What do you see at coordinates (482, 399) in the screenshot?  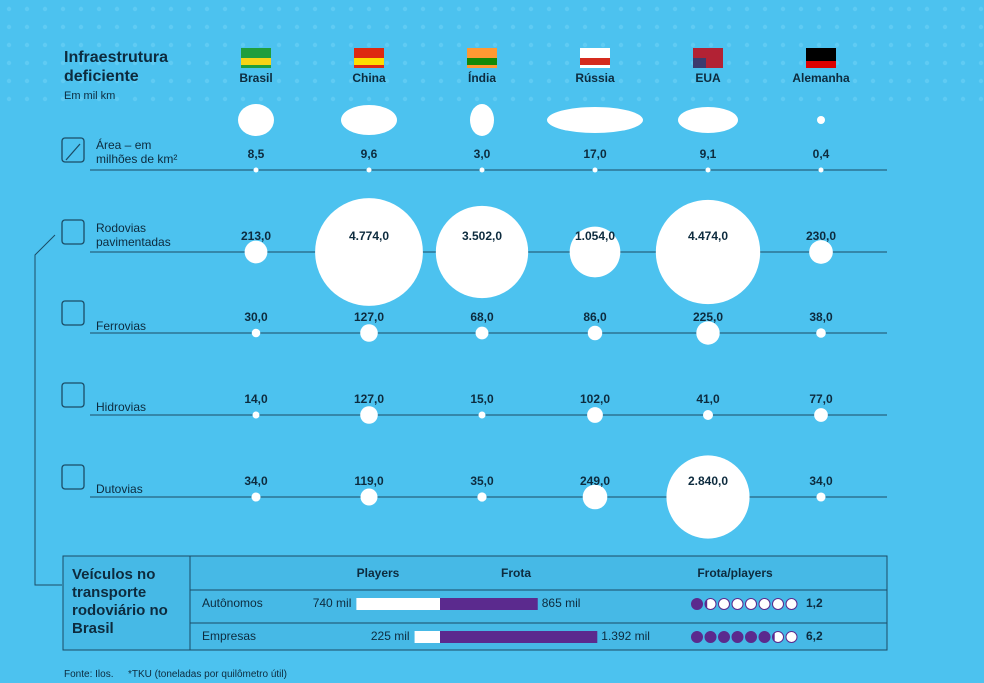 I see `value-label: 15,0` at bounding box center [482, 399].